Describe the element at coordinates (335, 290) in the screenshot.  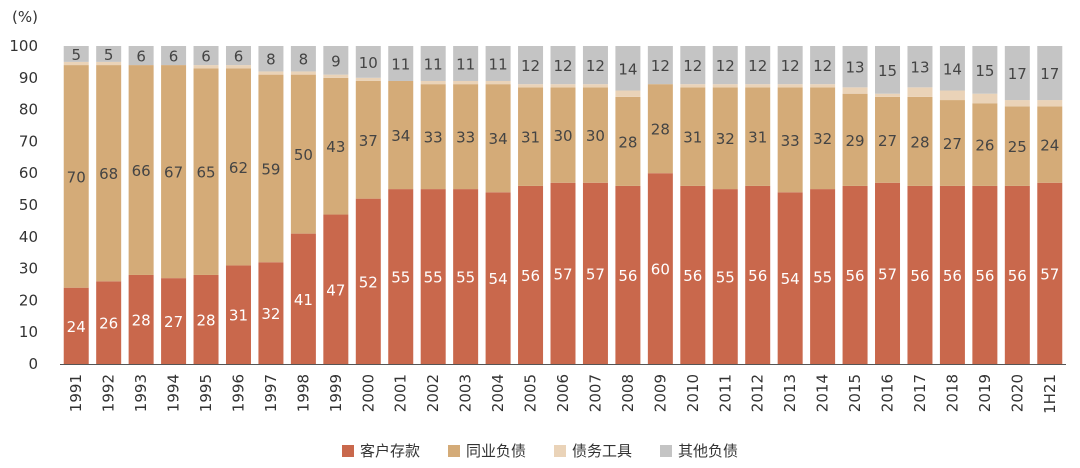
I see `data-label: 47` at that location.